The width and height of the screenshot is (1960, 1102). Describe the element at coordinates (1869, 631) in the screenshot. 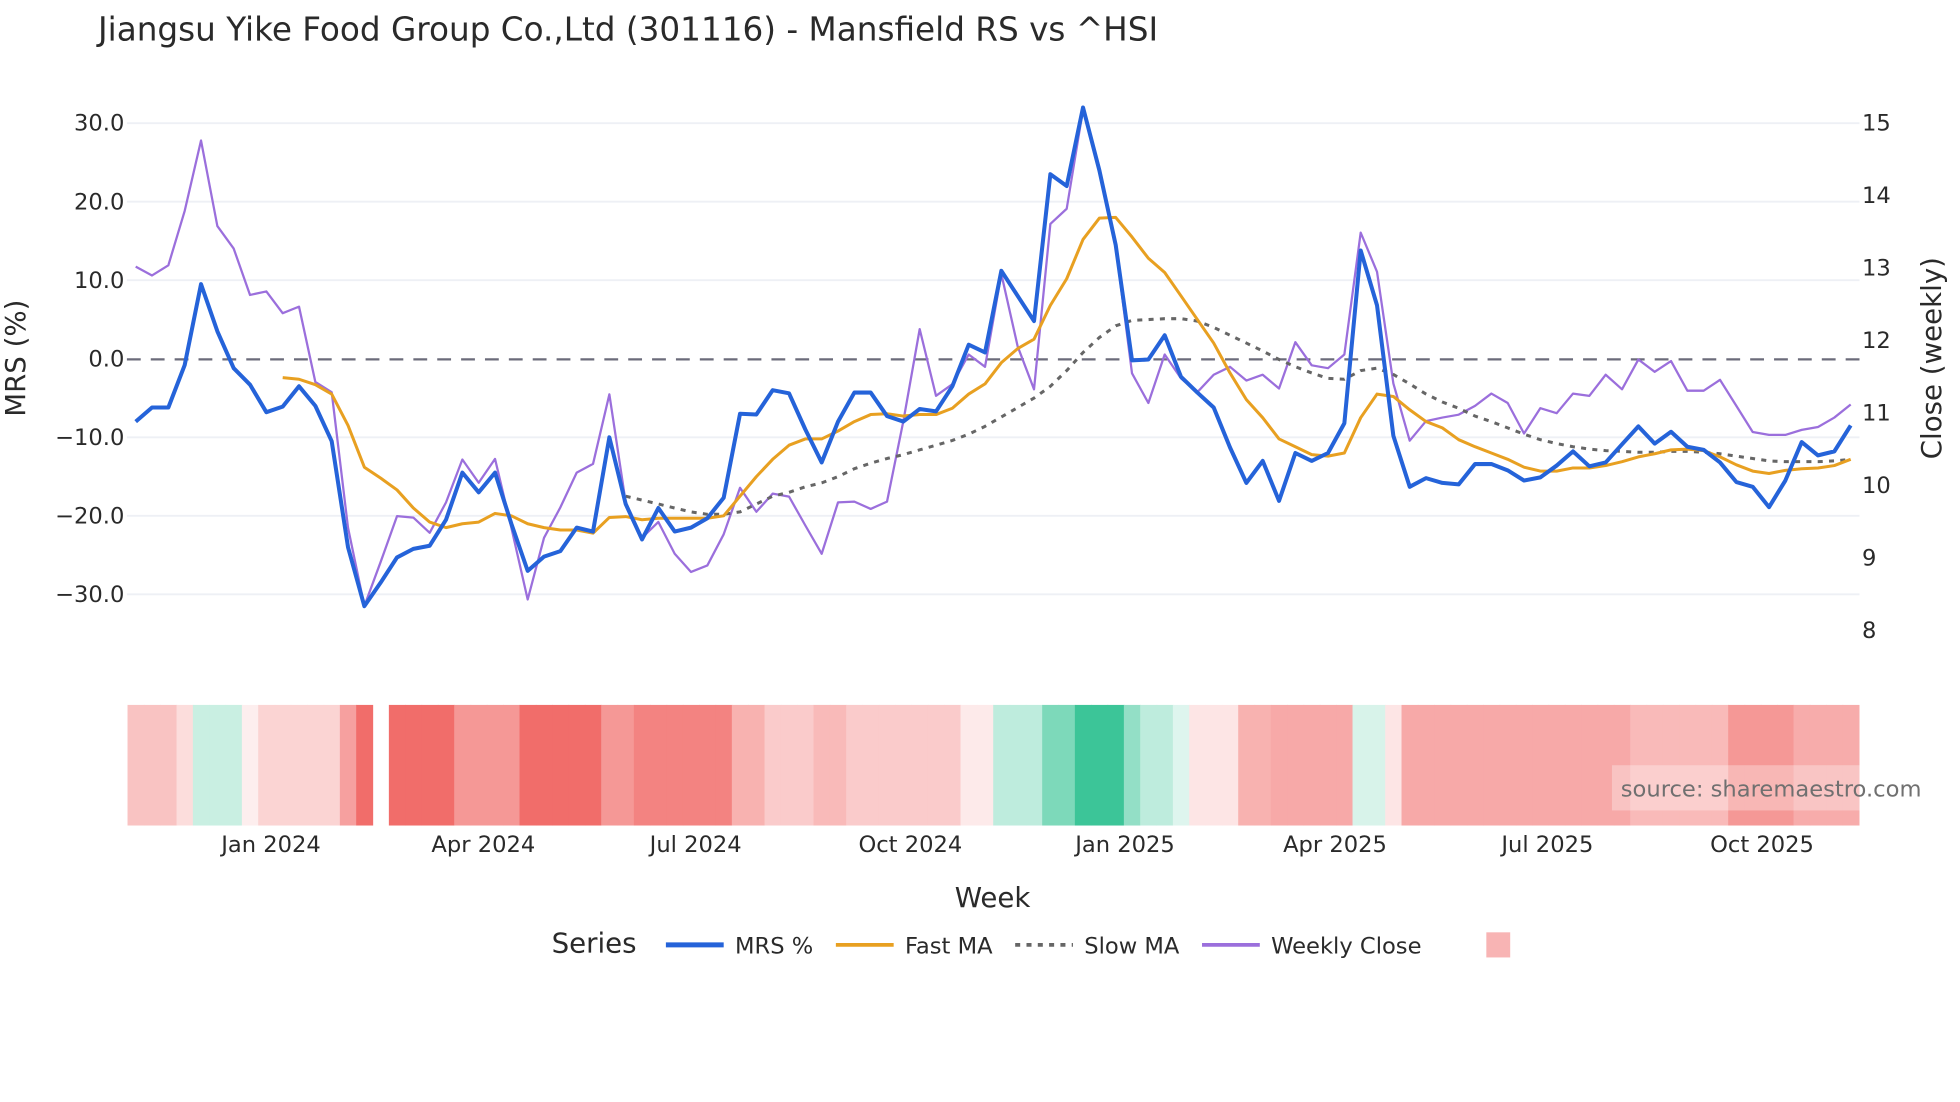

I see `y2-tick-label: 8` at that location.